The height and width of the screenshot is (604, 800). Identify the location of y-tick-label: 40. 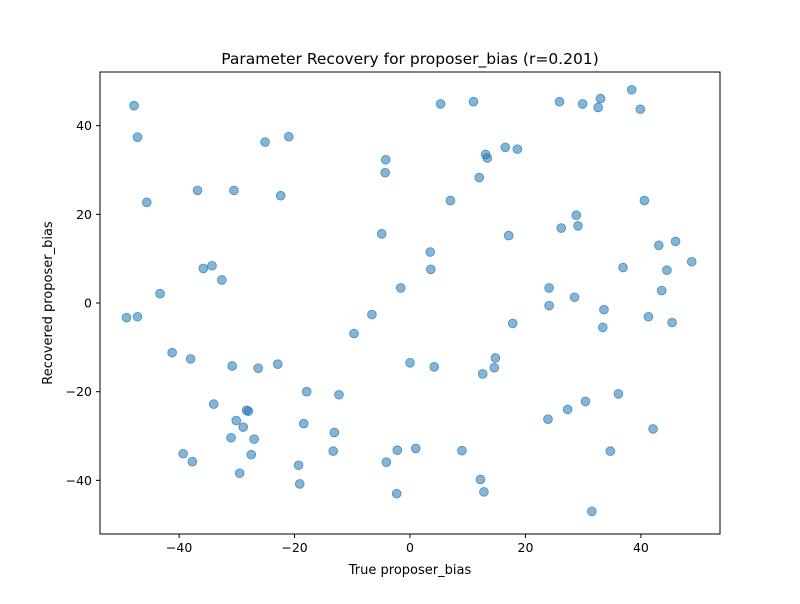
(84, 125).